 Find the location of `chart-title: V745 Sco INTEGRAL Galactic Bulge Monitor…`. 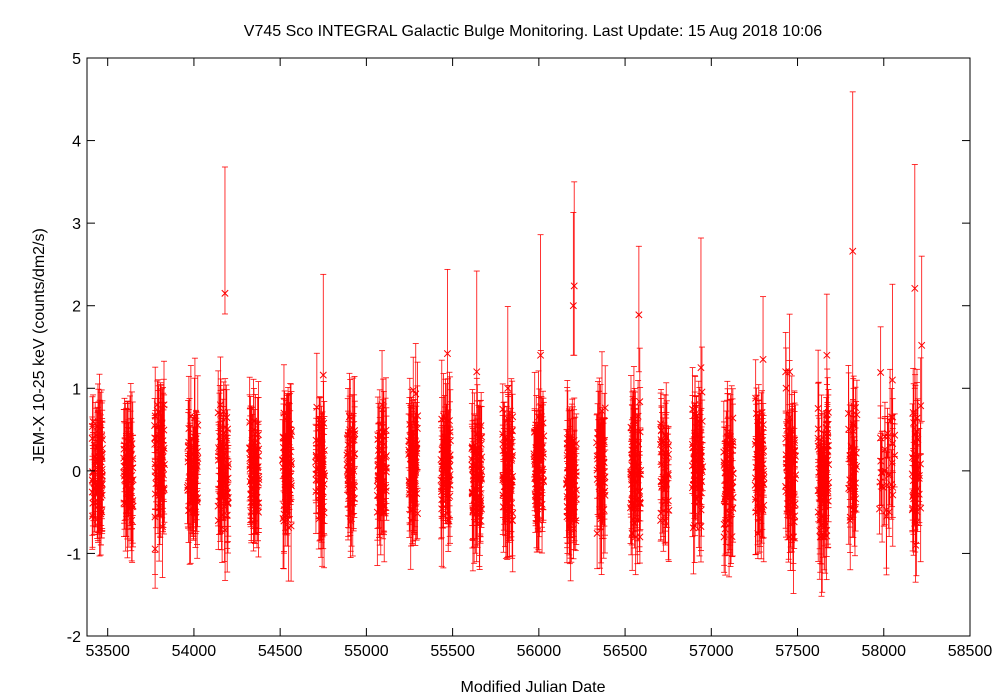

chart-title: V745 Sco INTEGRAL Galactic Bulge Monitor… is located at coordinates (533, 31).